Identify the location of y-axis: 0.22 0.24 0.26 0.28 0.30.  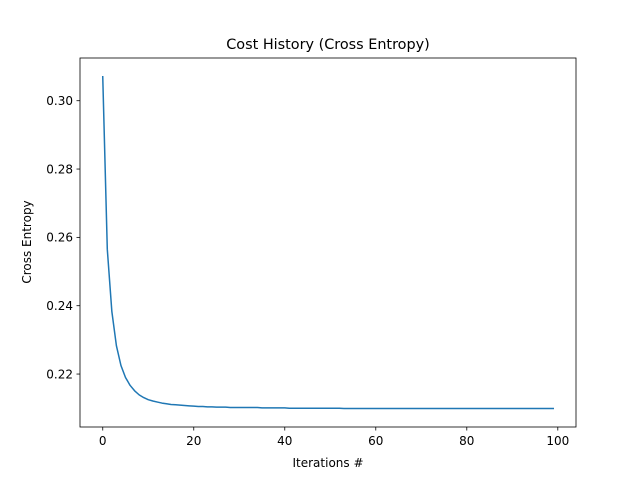
(63, 237).